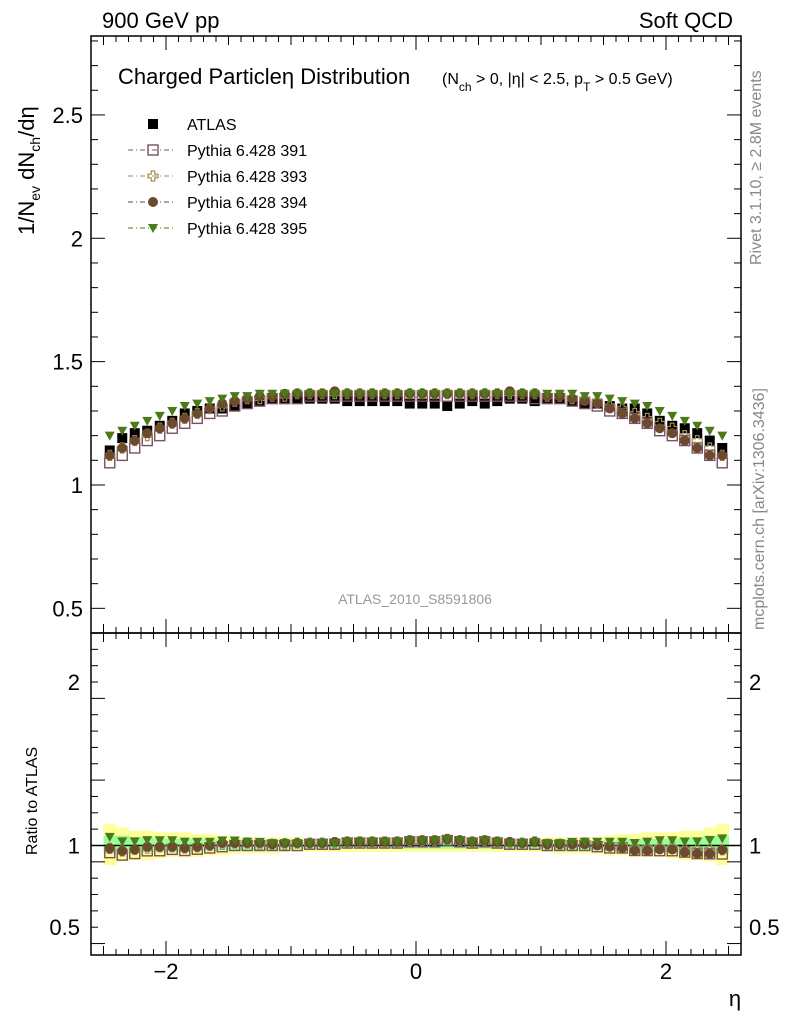 This screenshot has height=1024, width=786. I want to click on chart-title-conditions: (Nch > 0, |η| < 2.5, pT > 0.5 GeV), so click(557, 82).